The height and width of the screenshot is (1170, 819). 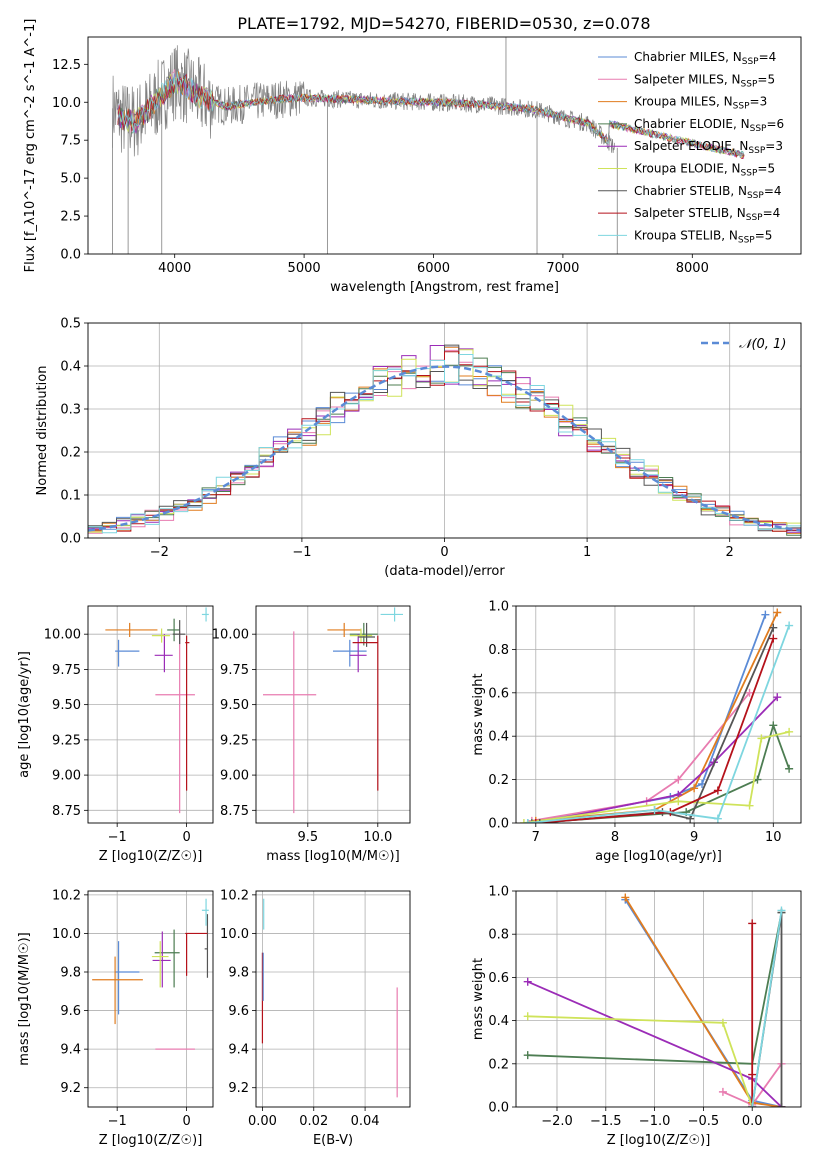 I want to click on mass_vs_Z-plot-area, so click(x=150, y=999).